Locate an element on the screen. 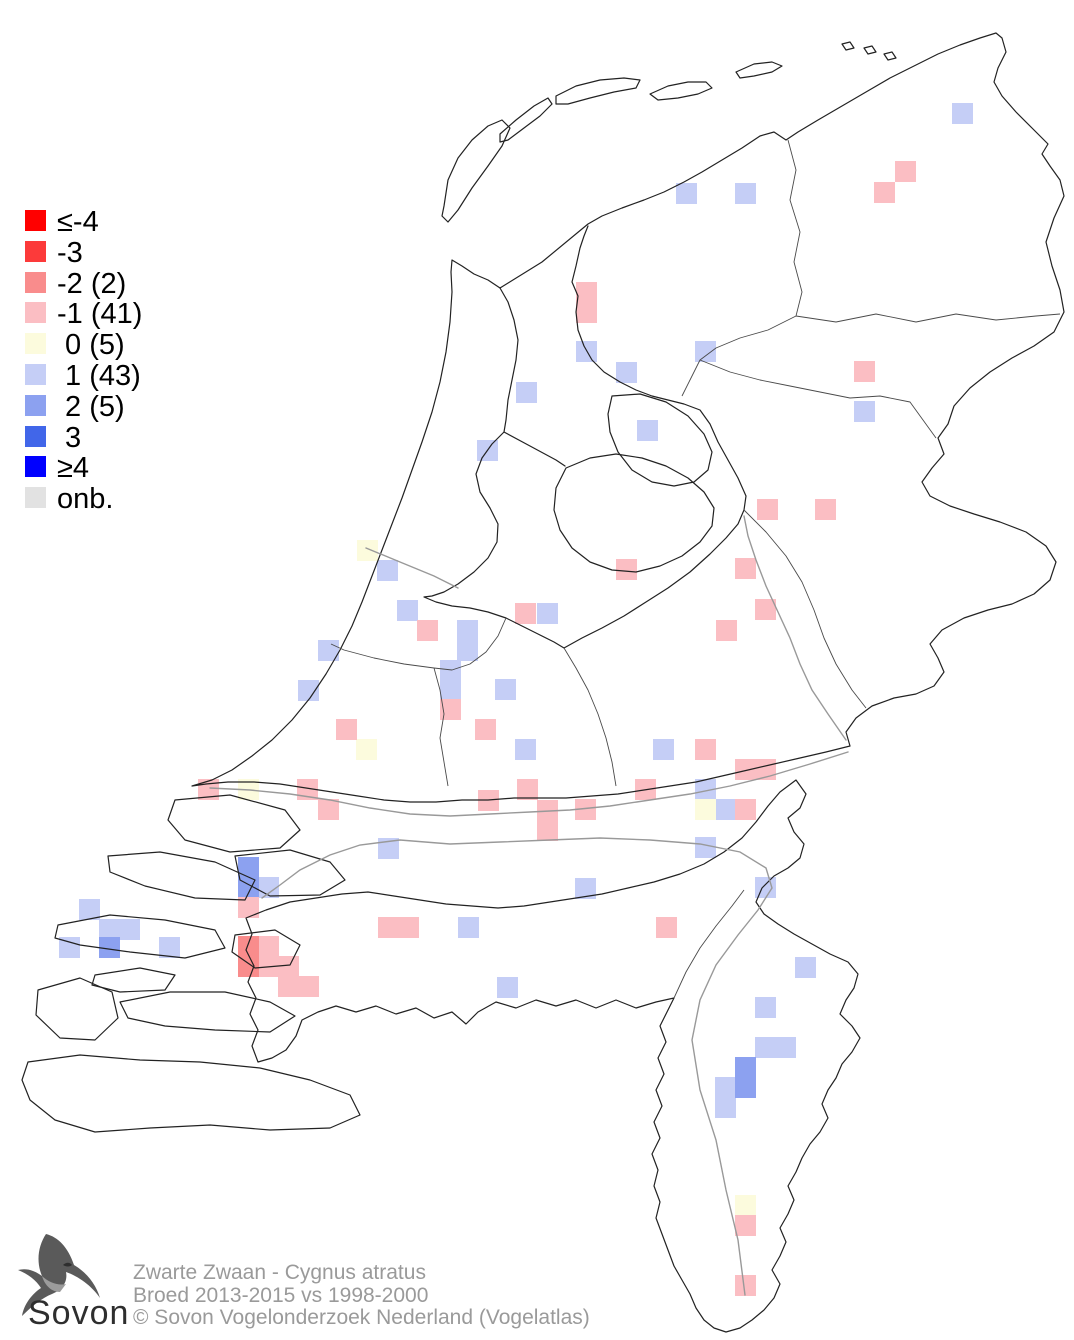 The image size is (1074, 1340). legend-label: 1 (43) is located at coordinates (99, 375).